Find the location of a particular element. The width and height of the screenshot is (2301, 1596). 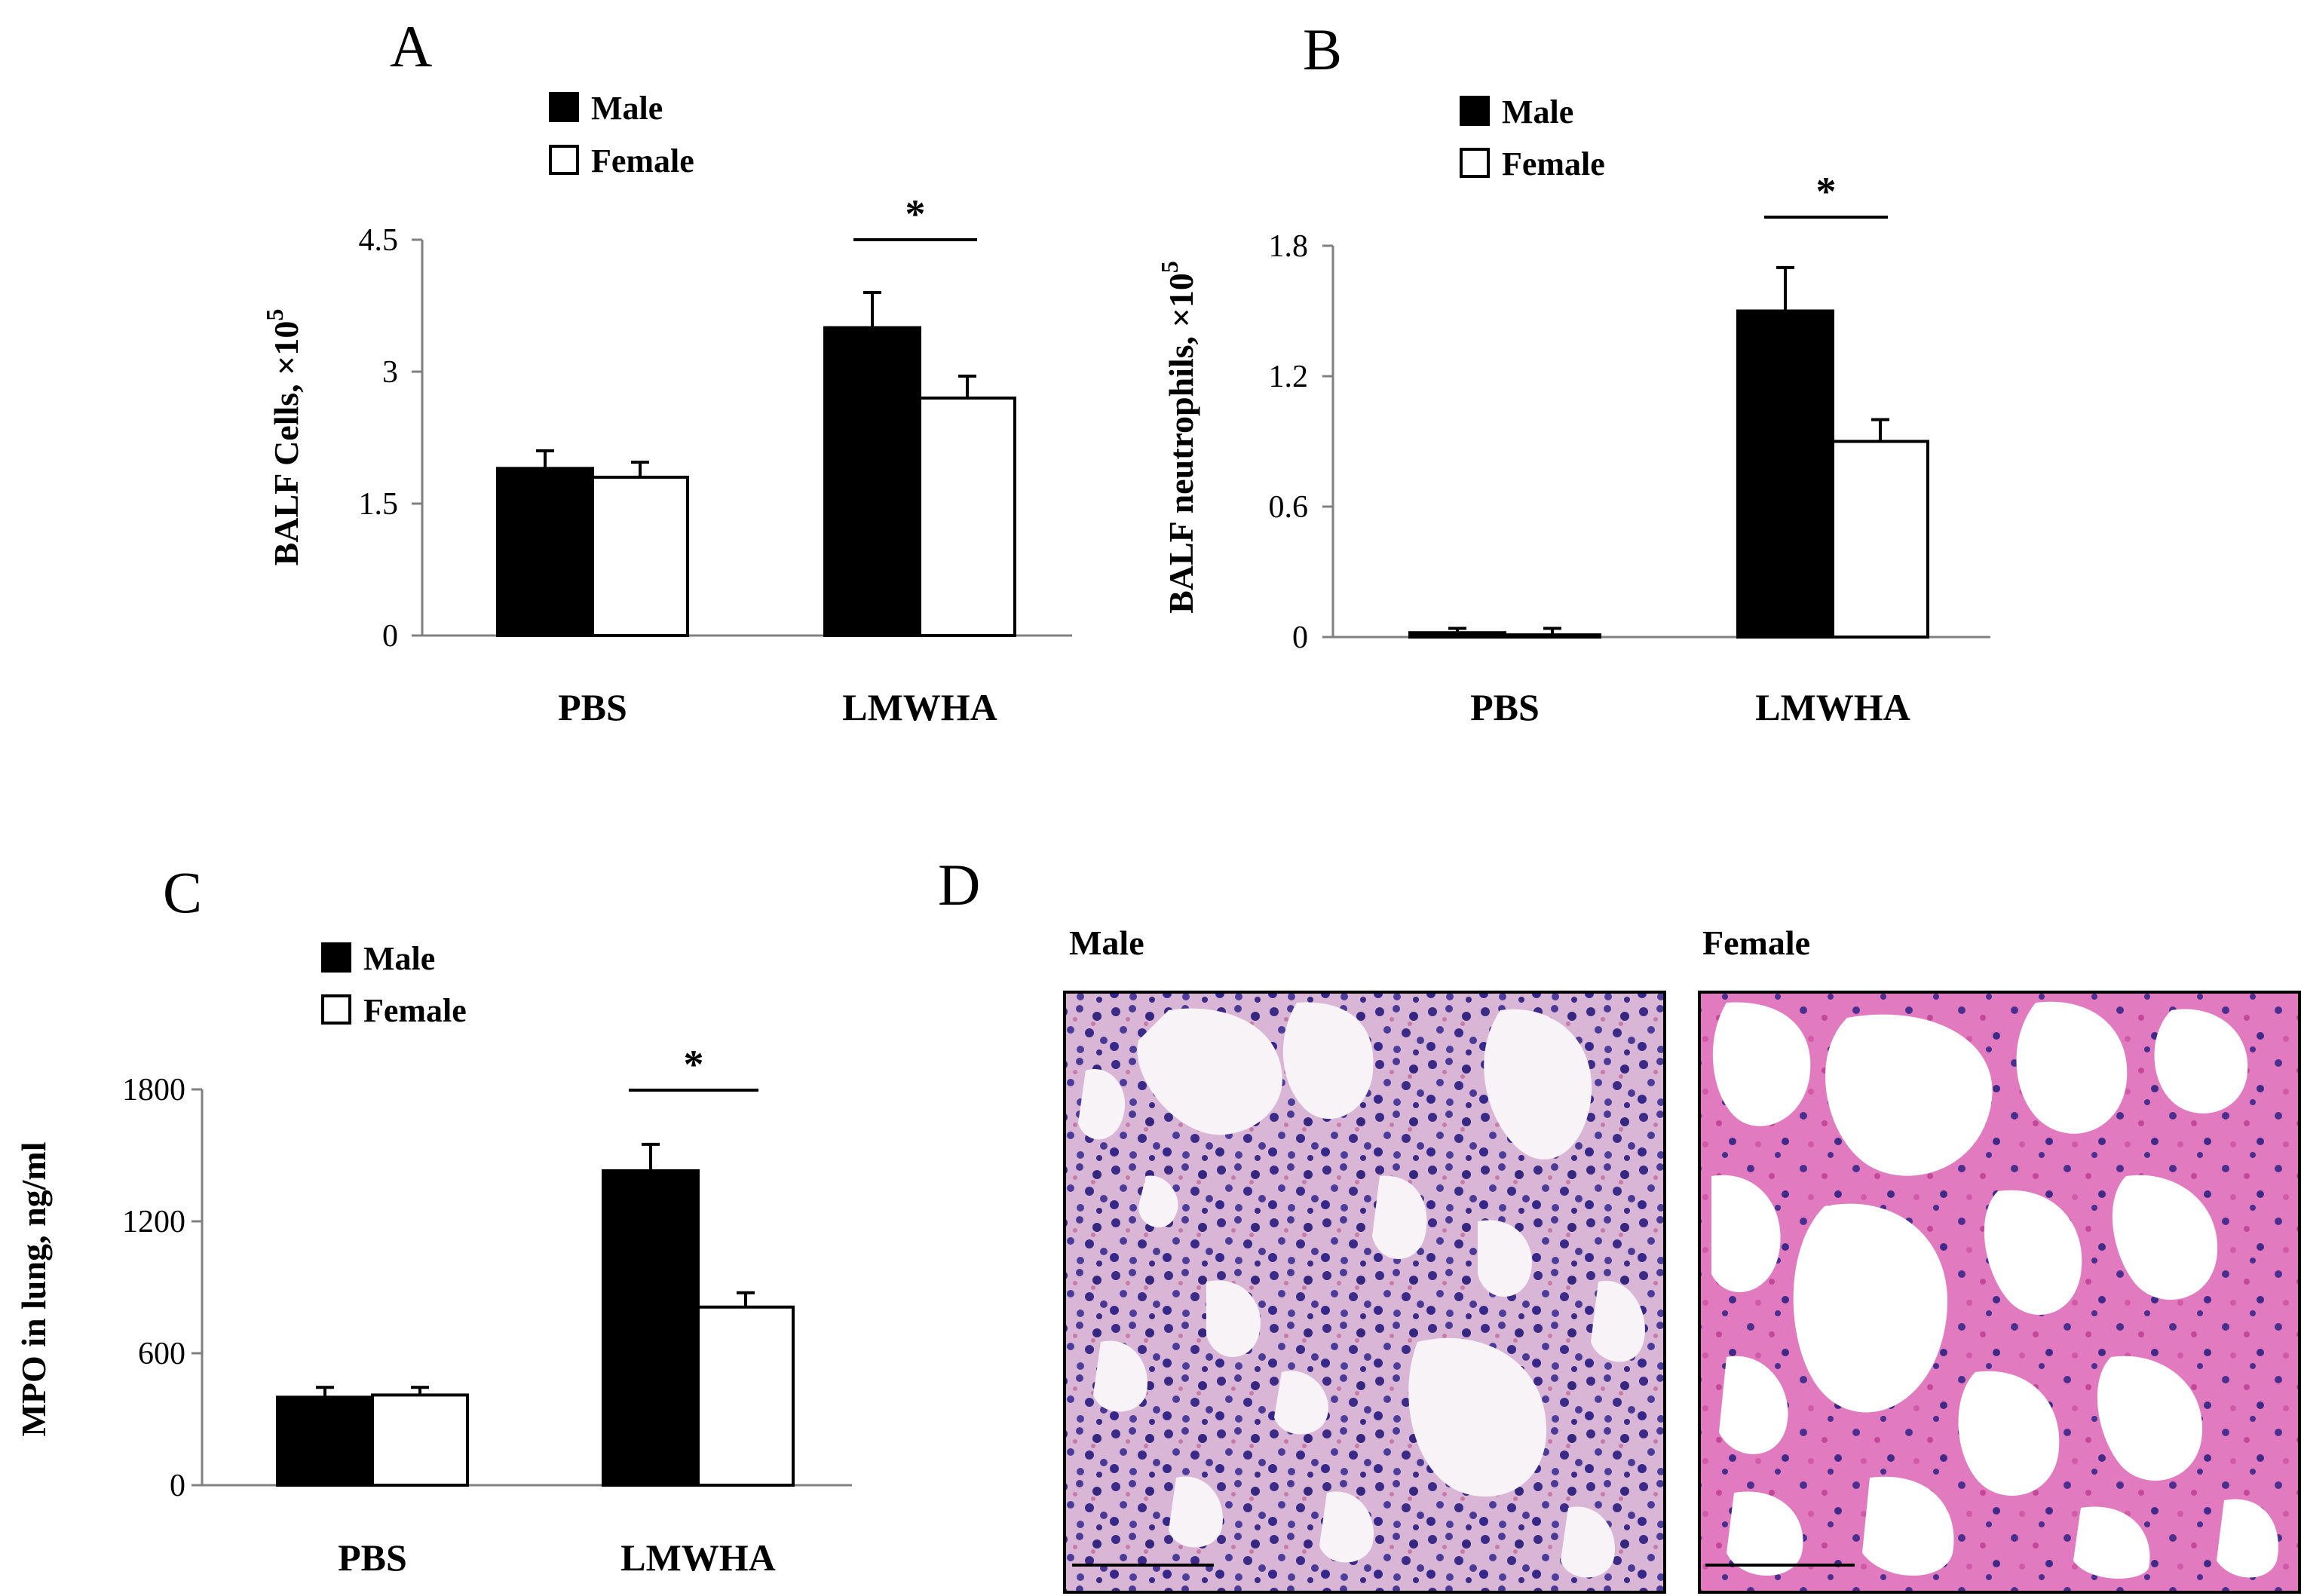

bar-female-lmwha-a is located at coordinates (967, 517).